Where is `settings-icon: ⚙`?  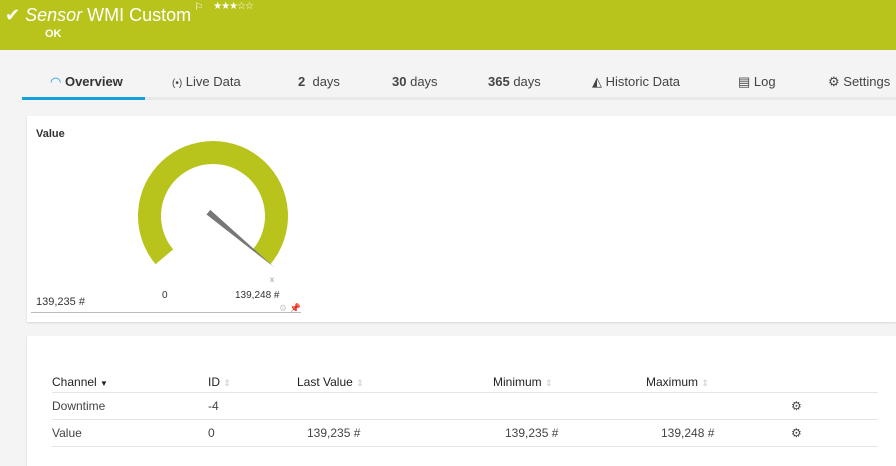 settings-icon: ⚙ is located at coordinates (283, 308).